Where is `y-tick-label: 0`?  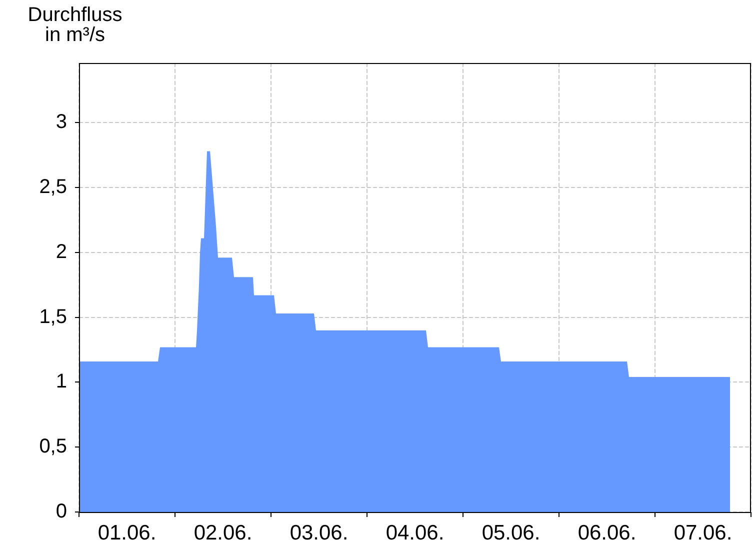 y-tick-label: 0 is located at coordinates (61, 511).